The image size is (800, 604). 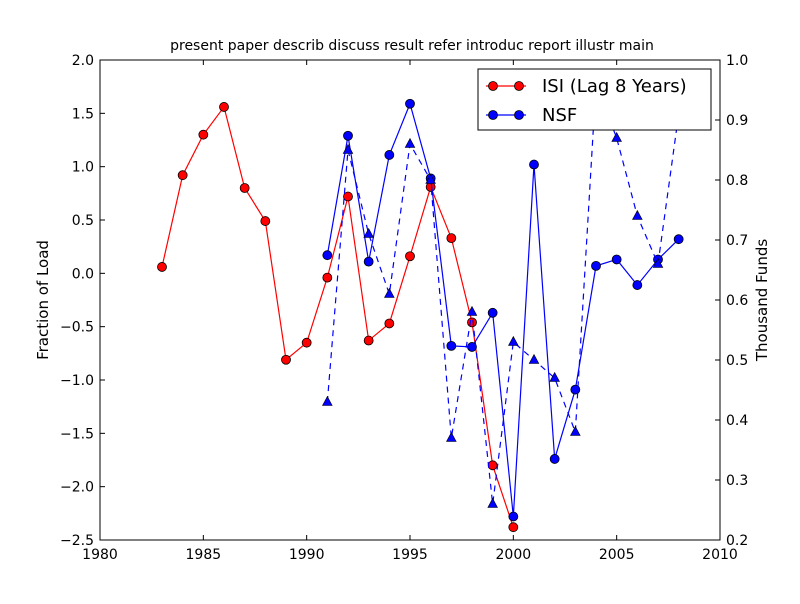 What do you see at coordinates (83, 168) in the screenshot?
I see `y-tick-label: 1.0` at bounding box center [83, 168].